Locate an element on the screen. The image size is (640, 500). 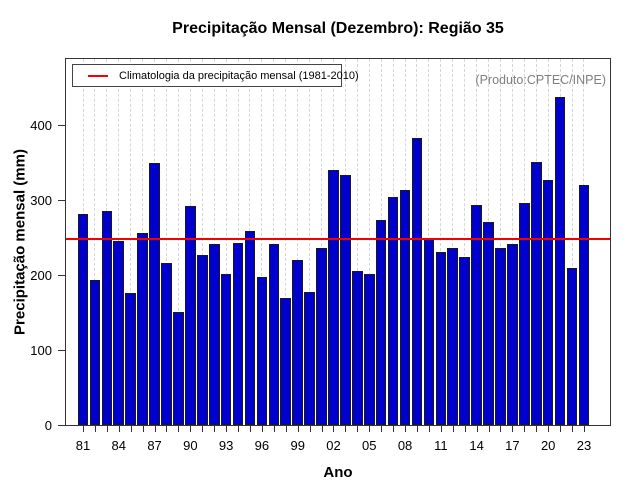
watermark-text: (Produto:CPTEC/INPE) is located at coordinates (540, 80).